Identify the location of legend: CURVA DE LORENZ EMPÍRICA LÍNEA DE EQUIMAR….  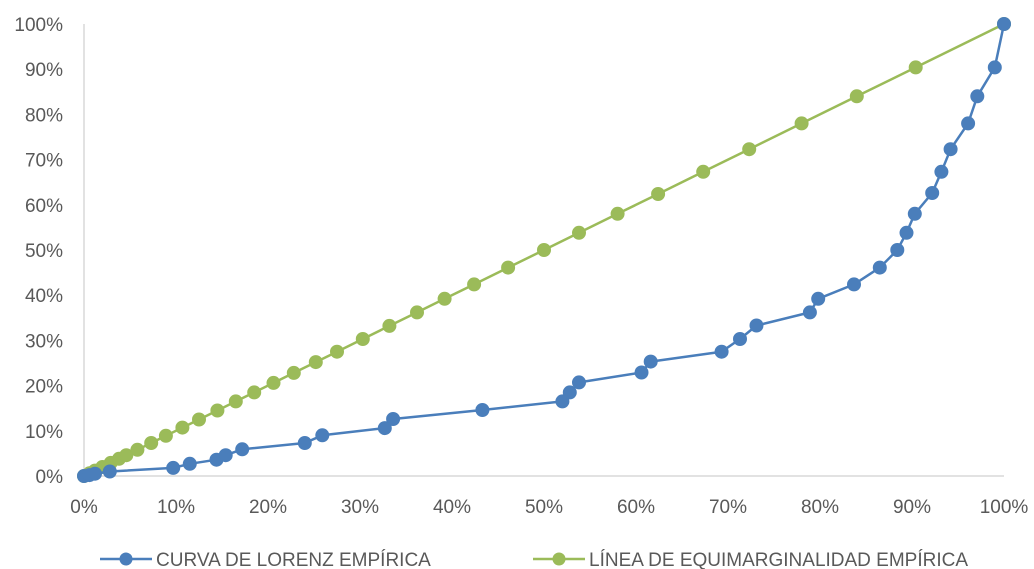
(534, 559).